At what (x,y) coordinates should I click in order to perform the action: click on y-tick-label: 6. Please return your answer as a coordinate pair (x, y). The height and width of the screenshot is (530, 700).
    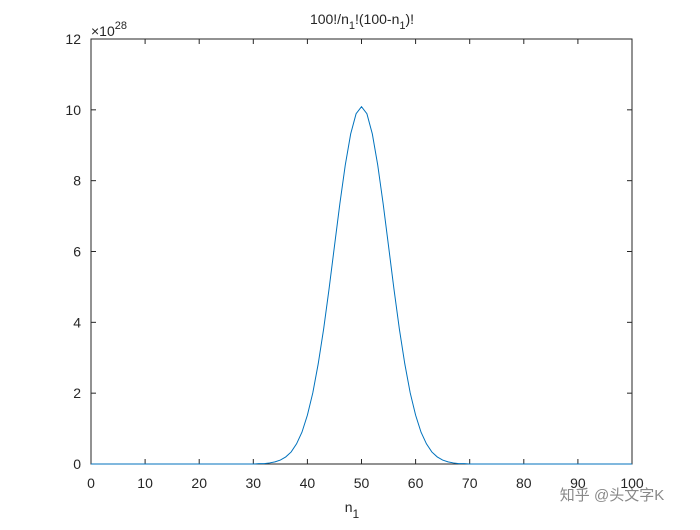
    Looking at the image, I should click on (77, 252).